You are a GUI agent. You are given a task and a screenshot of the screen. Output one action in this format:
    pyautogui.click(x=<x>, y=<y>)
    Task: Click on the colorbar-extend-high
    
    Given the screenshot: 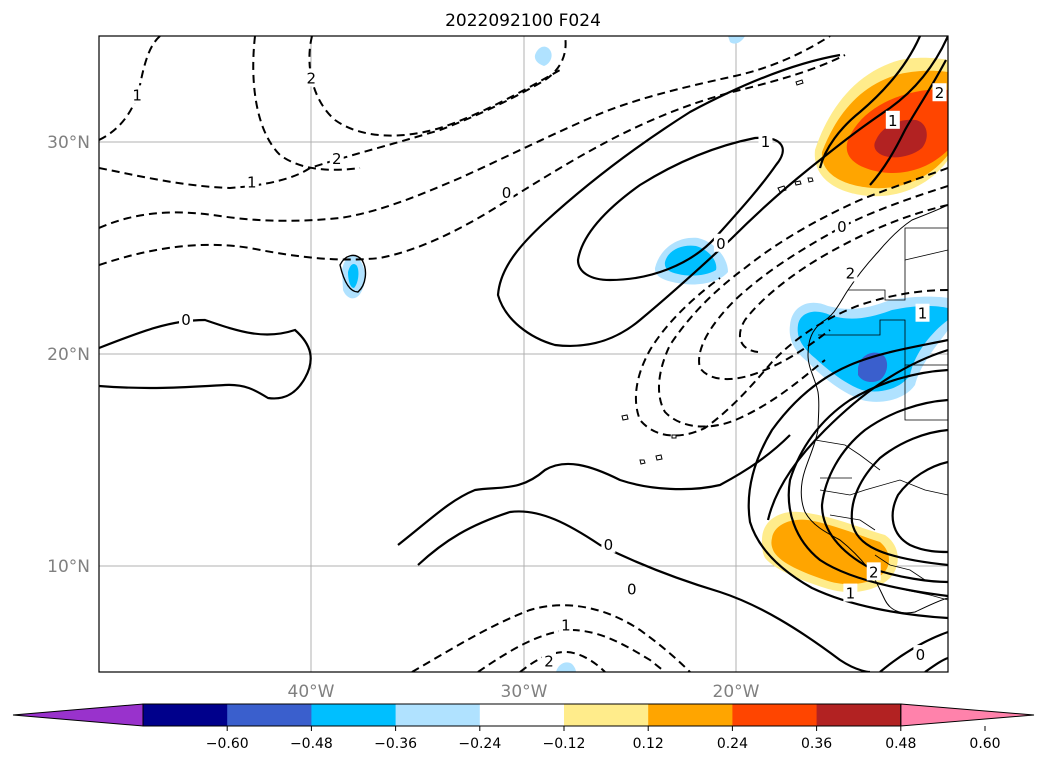 What is the action you would take?
    pyautogui.click(x=967, y=715)
    